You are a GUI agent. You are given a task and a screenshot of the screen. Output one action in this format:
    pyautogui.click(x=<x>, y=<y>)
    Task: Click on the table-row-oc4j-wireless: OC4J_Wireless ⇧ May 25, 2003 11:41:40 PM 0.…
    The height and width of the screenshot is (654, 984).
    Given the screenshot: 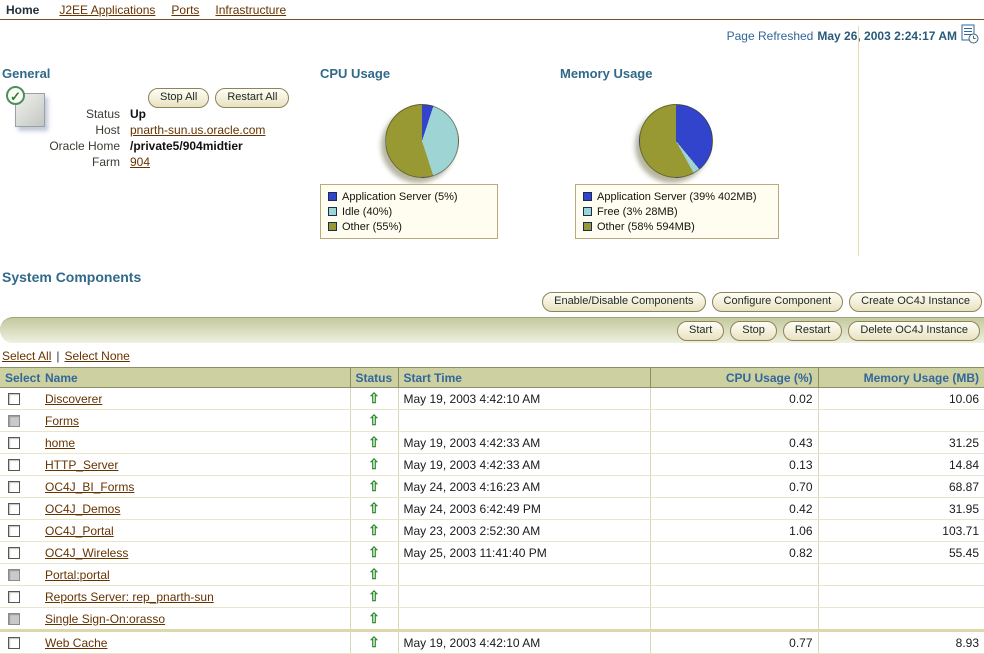 What is the action you would take?
    pyautogui.click(x=492, y=552)
    